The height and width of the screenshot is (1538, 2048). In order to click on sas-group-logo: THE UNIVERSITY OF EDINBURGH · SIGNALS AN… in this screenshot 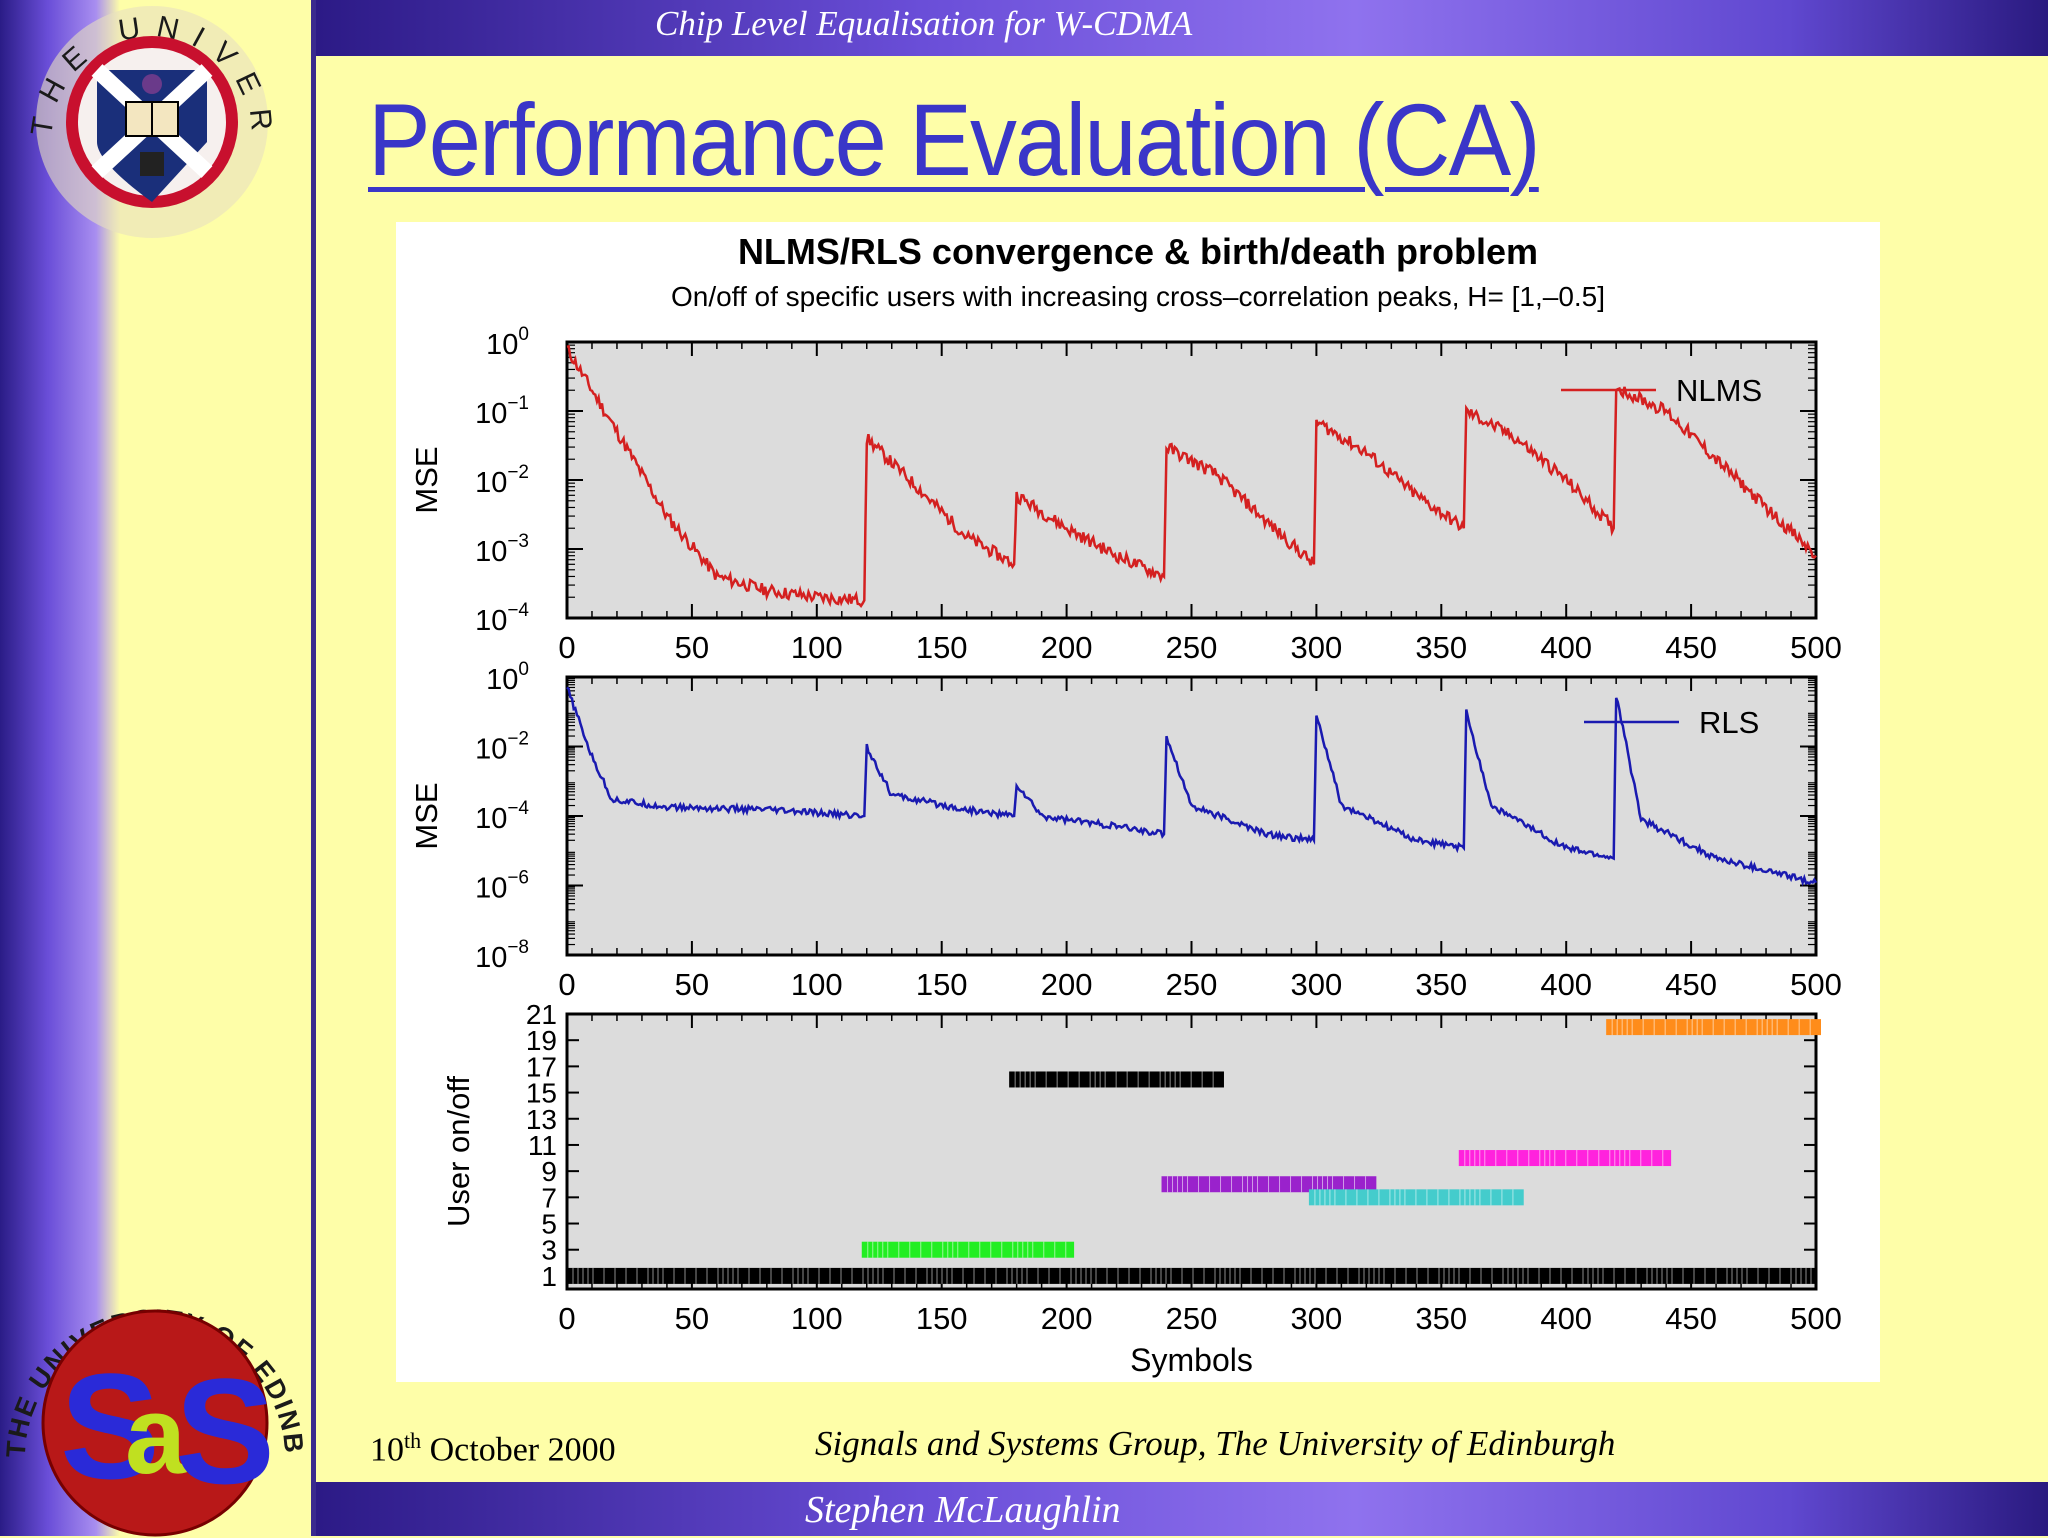, I will do `click(153, 1397)`.